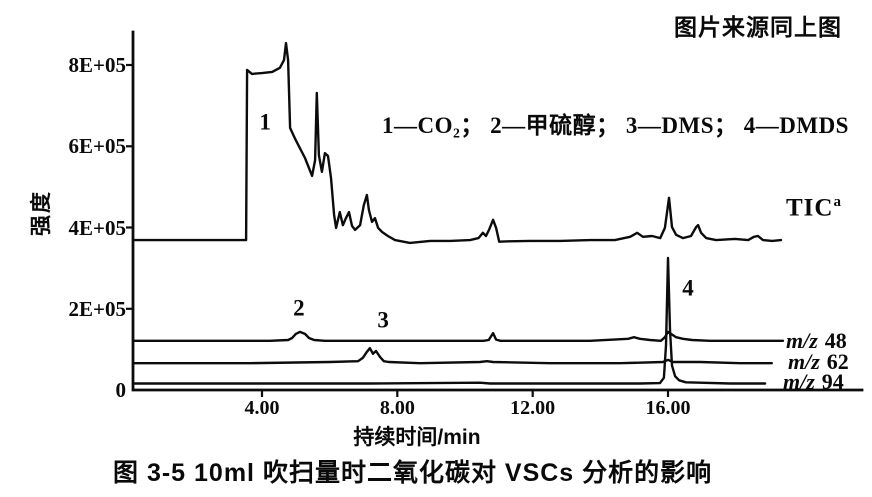 Image resolution: width=872 pixels, height=497 pixels. Describe the element at coordinates (688, 288) in the screenshot. I see `peak-label-4: 4` at that location.